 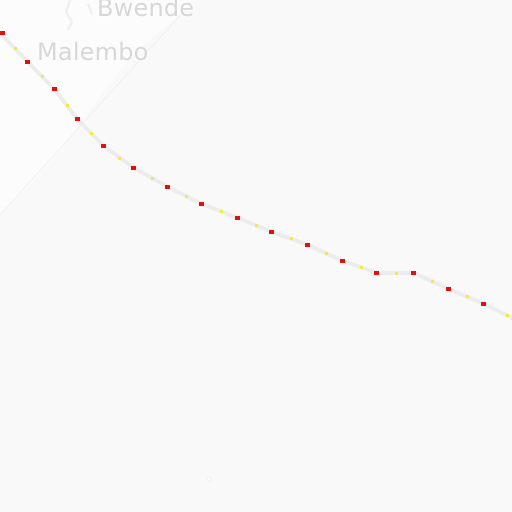 I want to click on terrain-edge, so click(x=93, y=112).